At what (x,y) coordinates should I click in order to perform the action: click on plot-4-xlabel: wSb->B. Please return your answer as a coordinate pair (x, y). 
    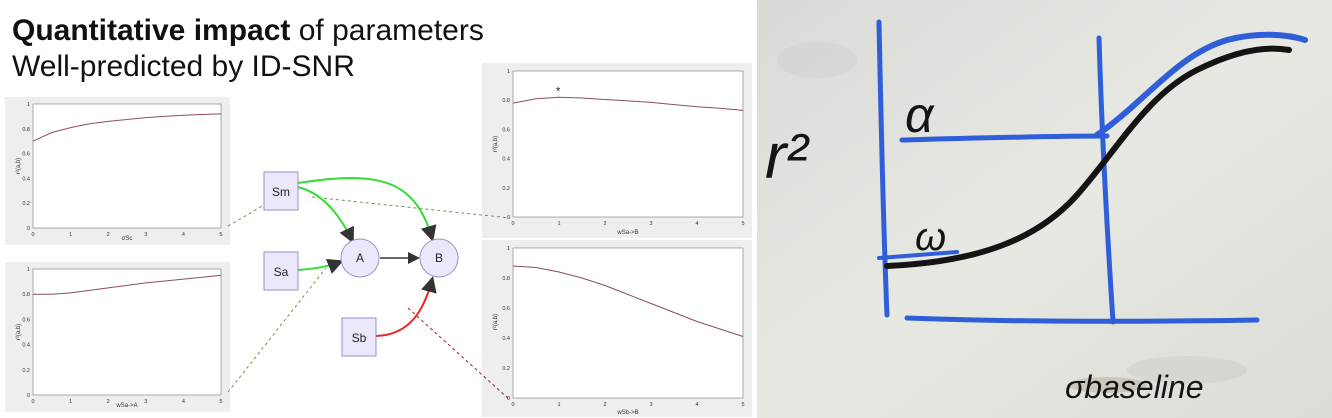
    Looking at the image, I should click on (627, 413).